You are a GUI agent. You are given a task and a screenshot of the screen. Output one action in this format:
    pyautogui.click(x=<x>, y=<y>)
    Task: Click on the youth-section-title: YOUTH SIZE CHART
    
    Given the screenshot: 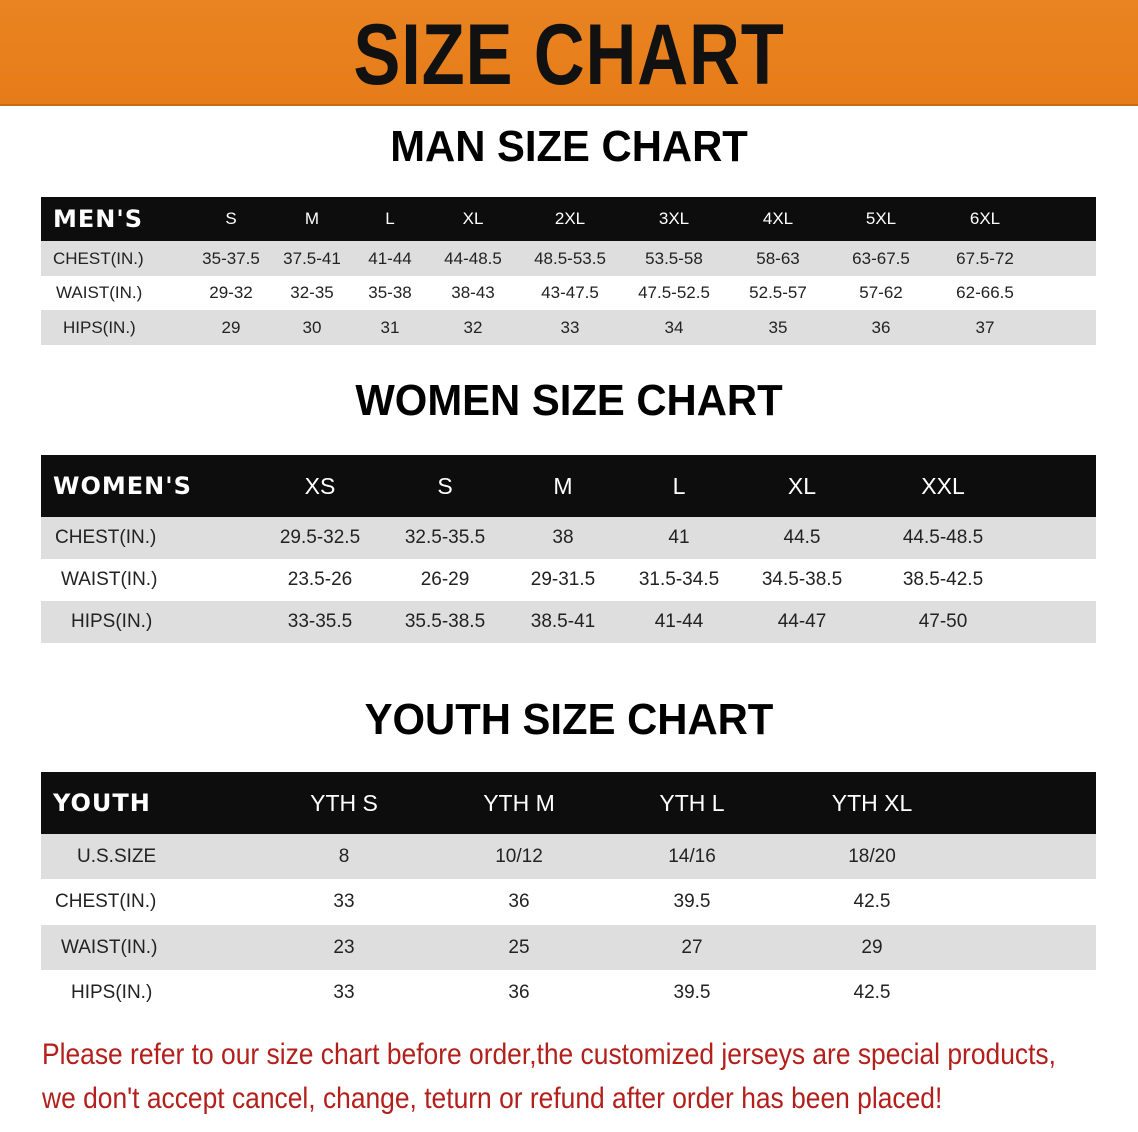 What is the action you would take?
    pyautogui.click(x=569, y=719)
    